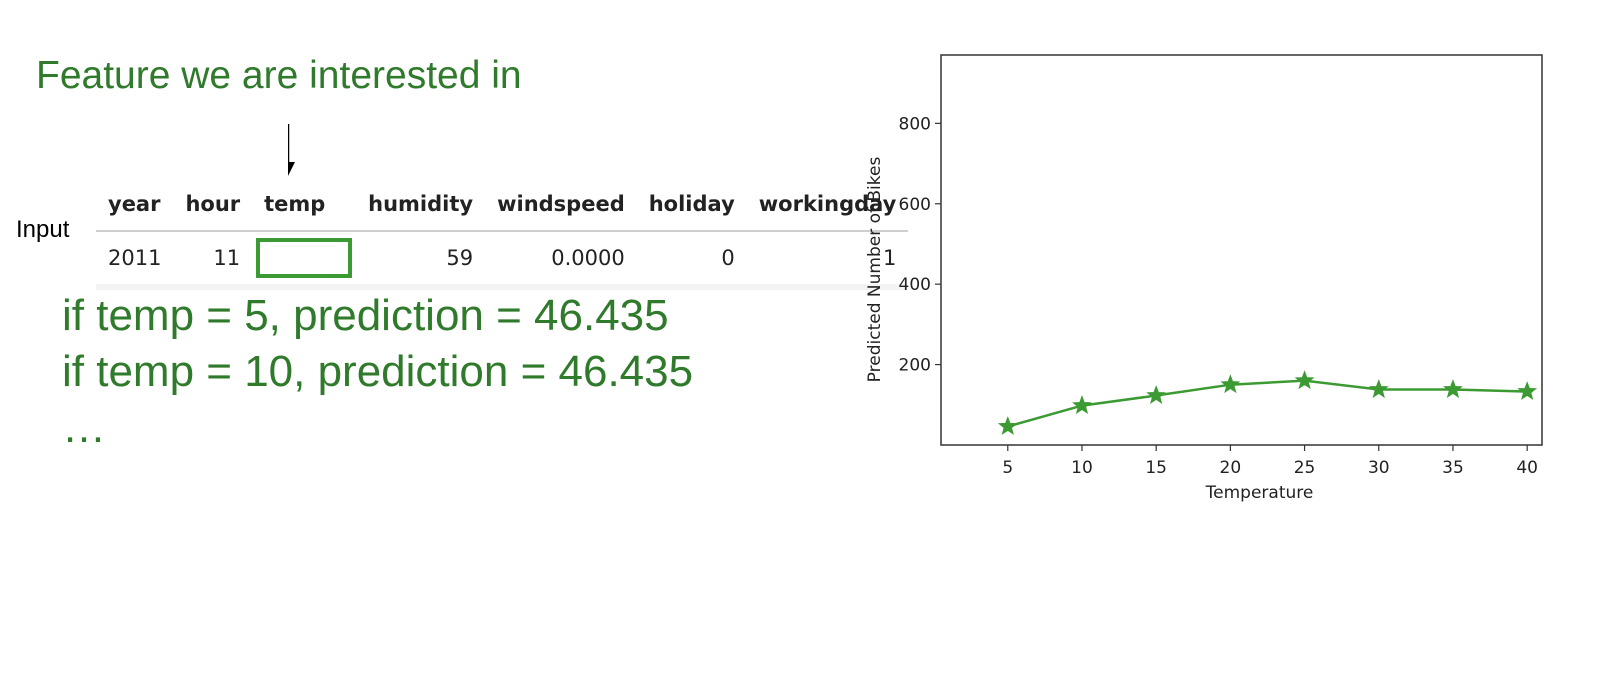 Image resolution: width=1624 pixels, height=674 pixels. Describe the element at coordinates (915, 366) in the screenshot. I see `y-tick-label: 200` at that location.